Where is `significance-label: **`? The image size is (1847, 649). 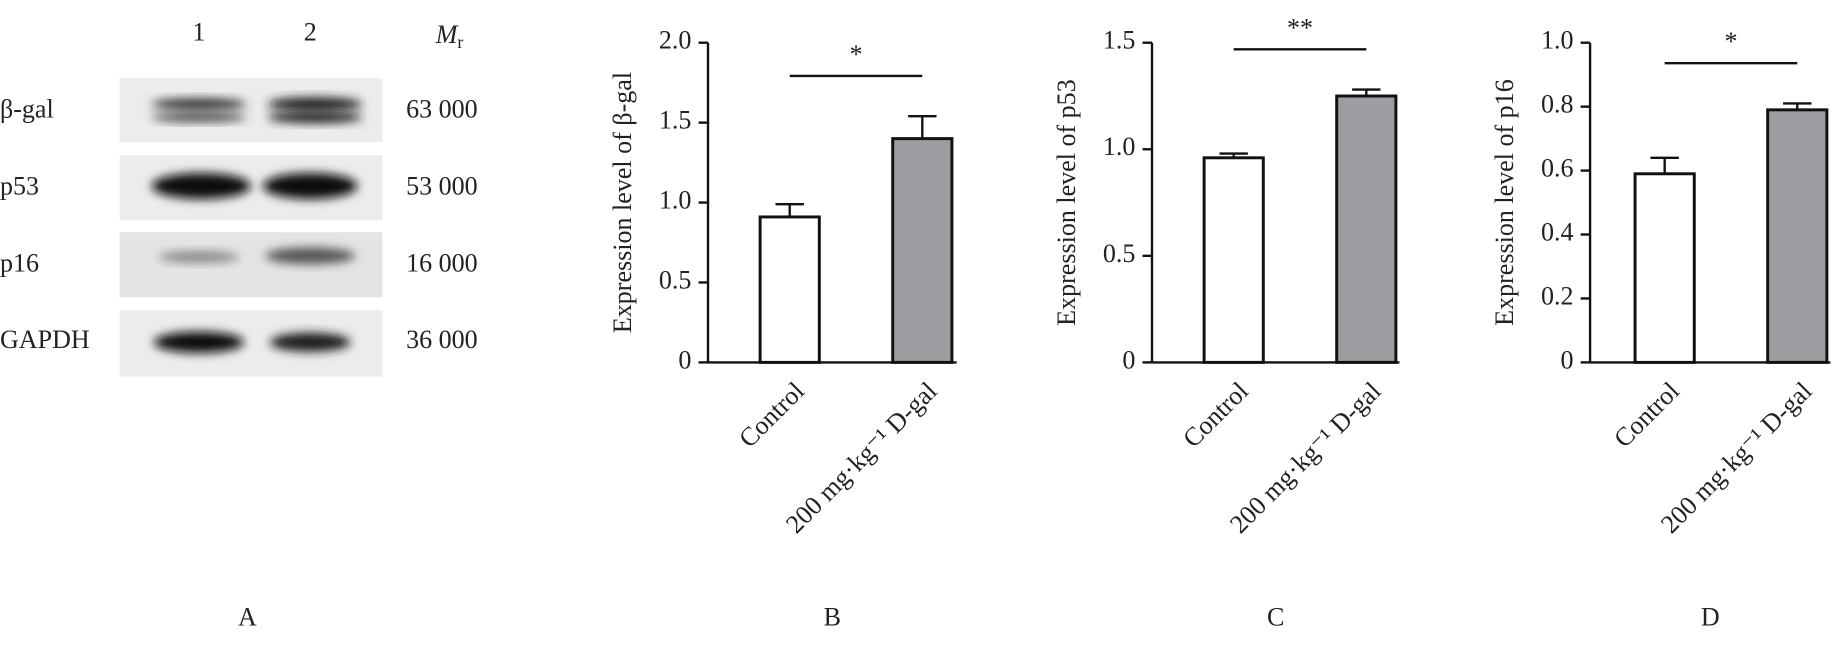 significance-label: ** is located at coordinates (1300, 27).